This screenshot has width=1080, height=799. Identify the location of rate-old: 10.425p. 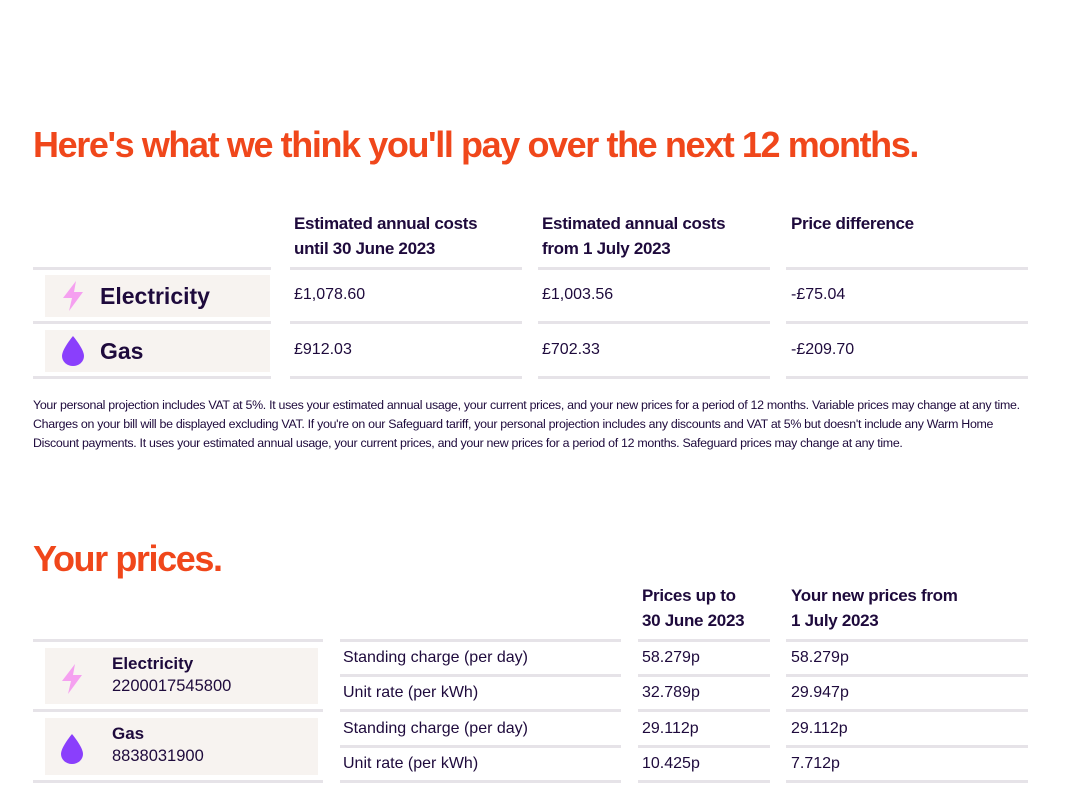
(671, 763).